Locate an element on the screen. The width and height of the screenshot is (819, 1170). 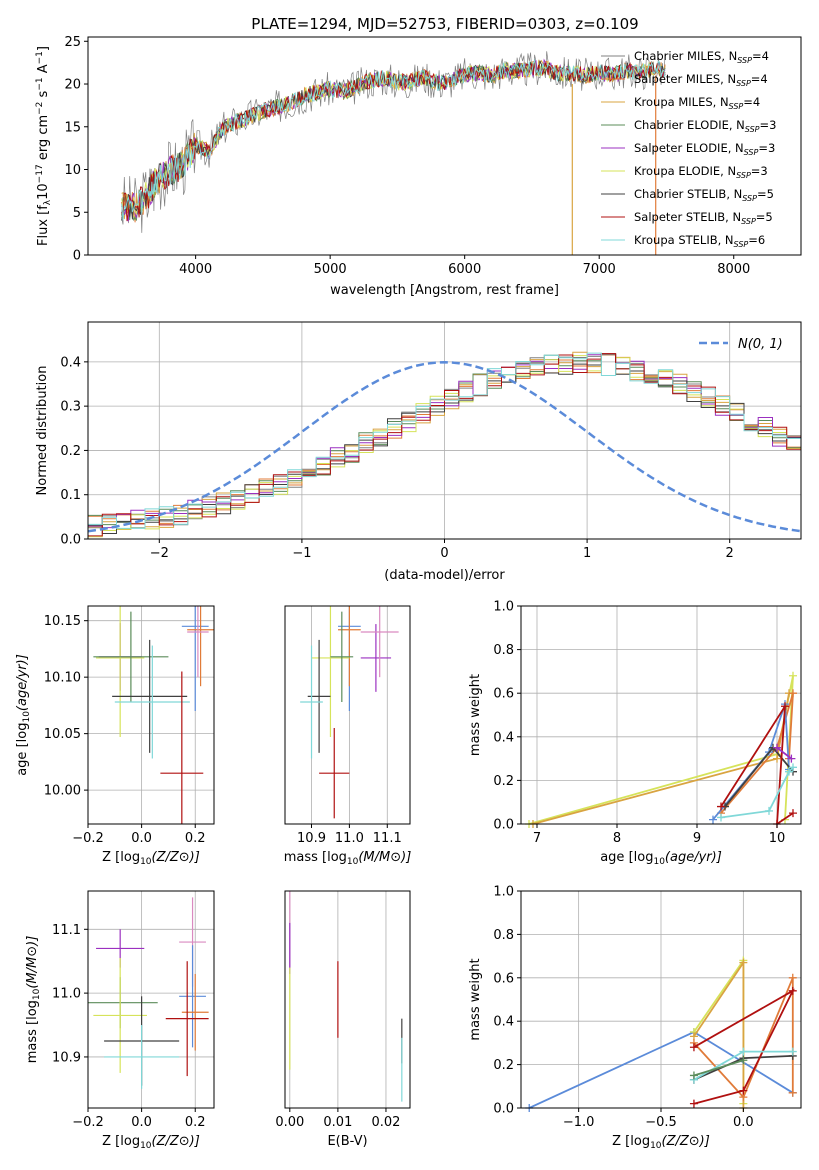
x-axis-label: (data-model)/error is located at coordinates (444, 575).